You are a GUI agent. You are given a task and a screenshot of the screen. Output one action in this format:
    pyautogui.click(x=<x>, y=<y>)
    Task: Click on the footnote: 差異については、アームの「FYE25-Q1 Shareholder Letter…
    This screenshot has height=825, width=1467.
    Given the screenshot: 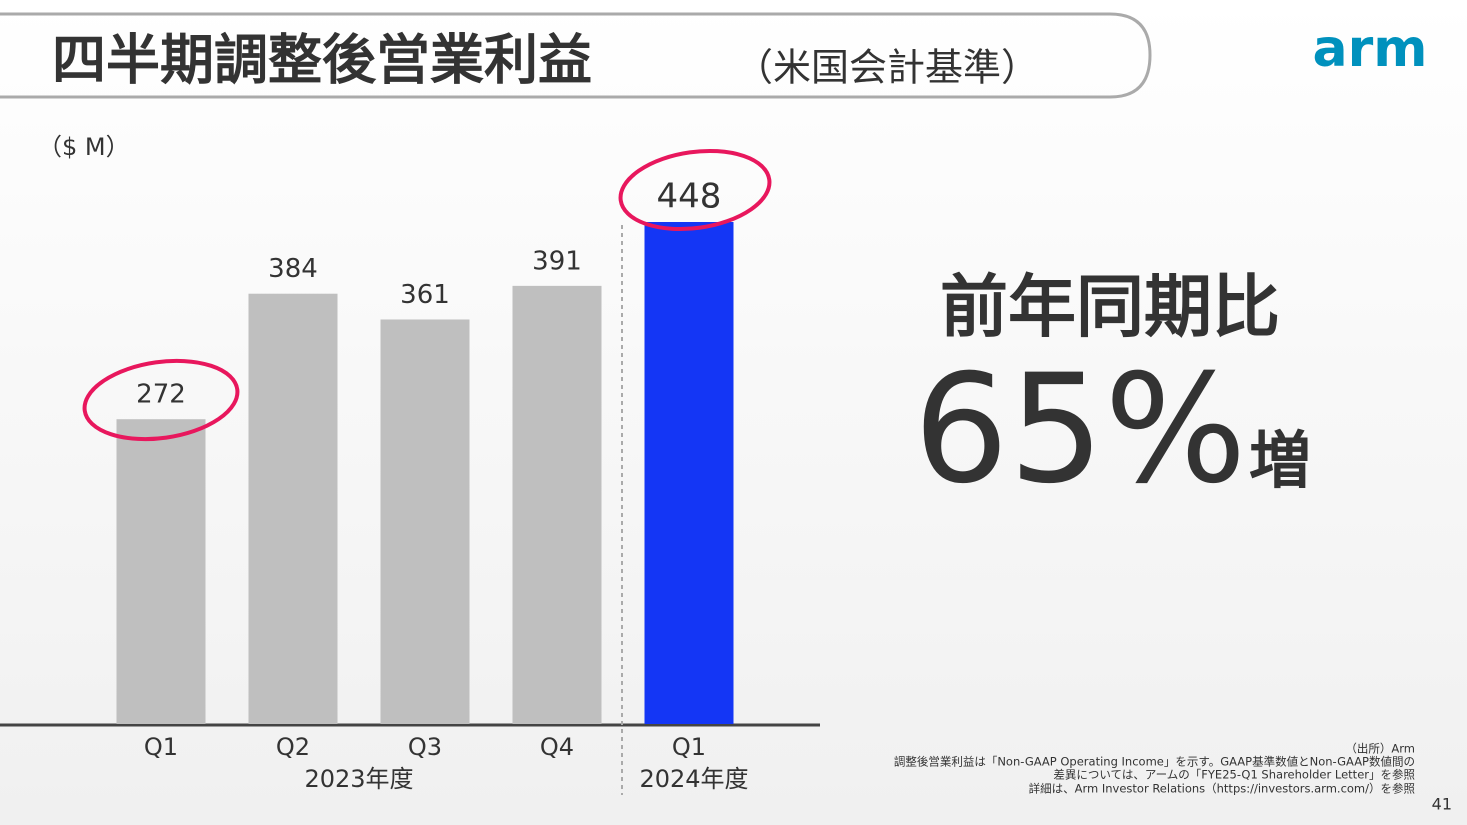 What is the action you would take?
    pyautogui.click(x=1234, y=775)
    